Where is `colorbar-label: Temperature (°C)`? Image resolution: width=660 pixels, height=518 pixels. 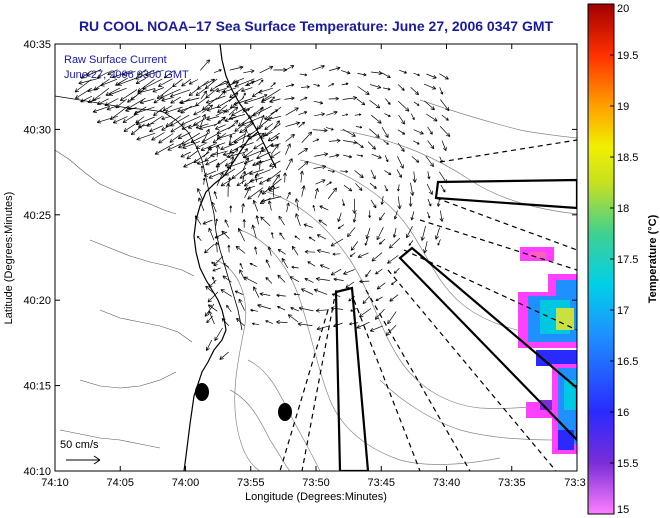 colorbar-label: Temperature (°C) is located at coordinates (653, 258).